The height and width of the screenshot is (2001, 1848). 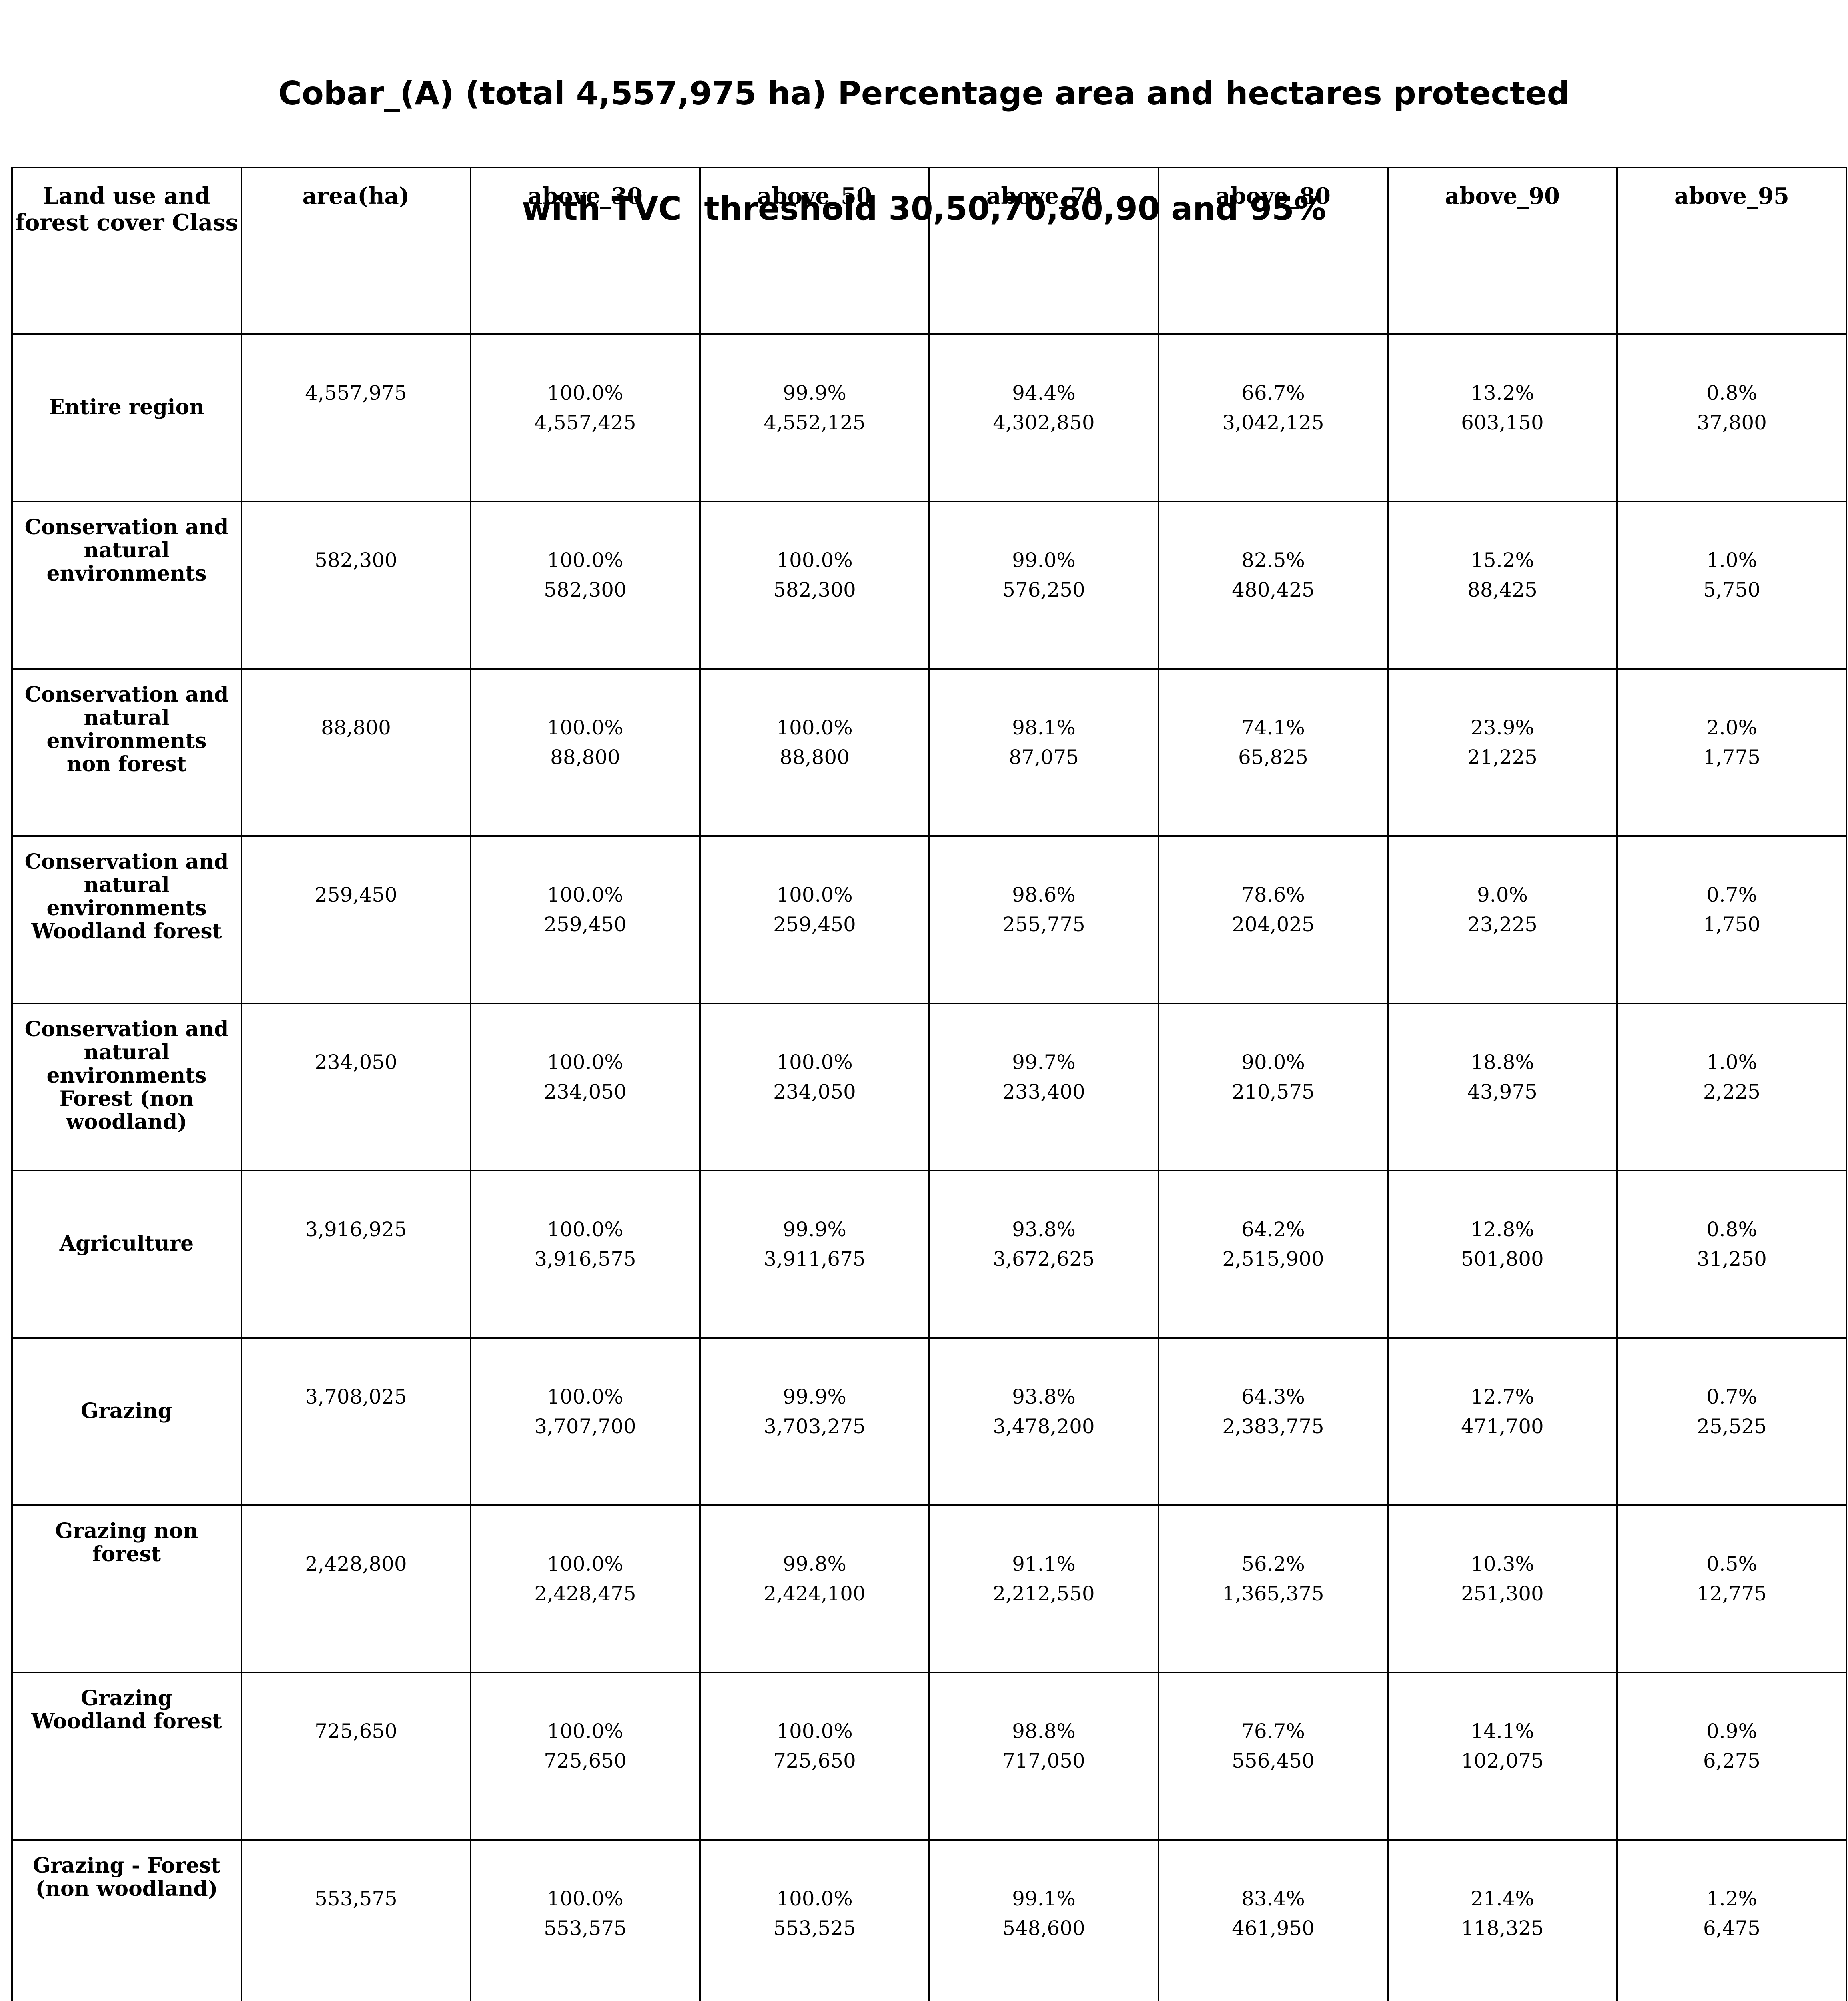 I want to click on row-class-label: Grazing - Forest (non woodland), so click(x=126, y=1920).